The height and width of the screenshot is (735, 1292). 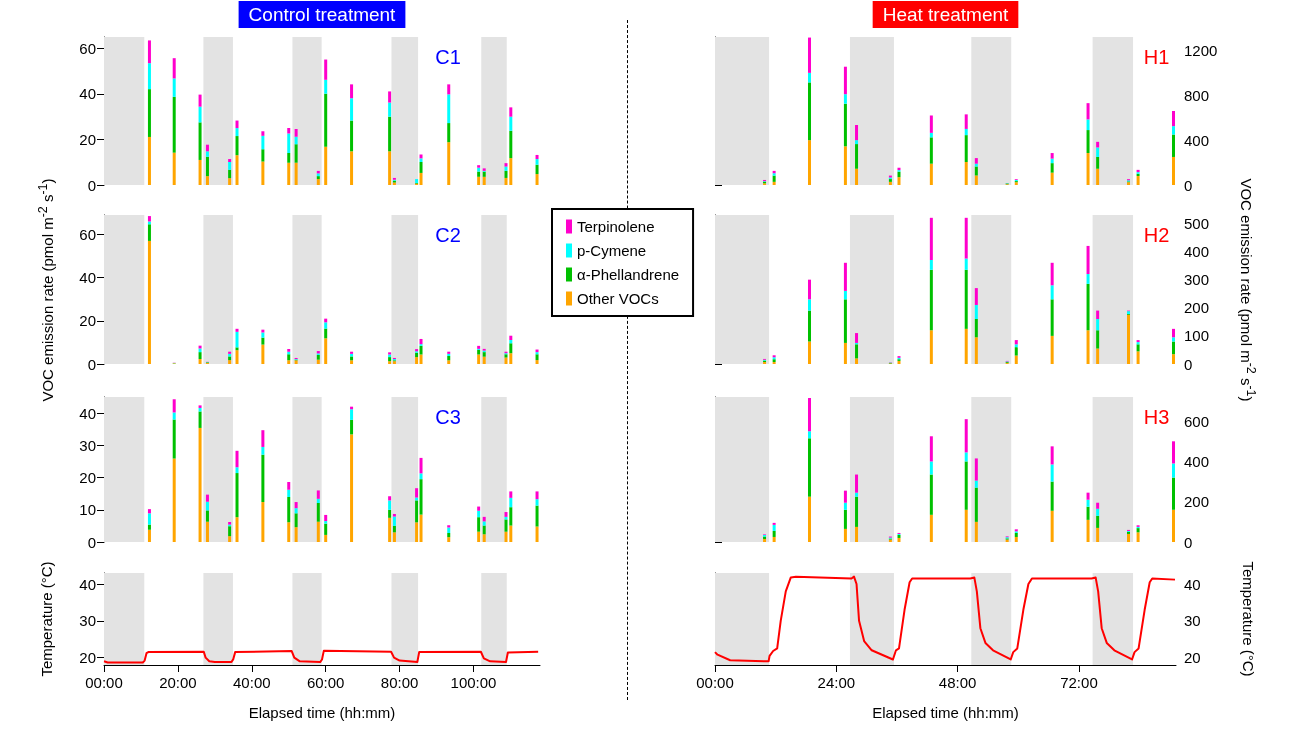 I want to click on annotation: C3, so click(x=448, y=417).